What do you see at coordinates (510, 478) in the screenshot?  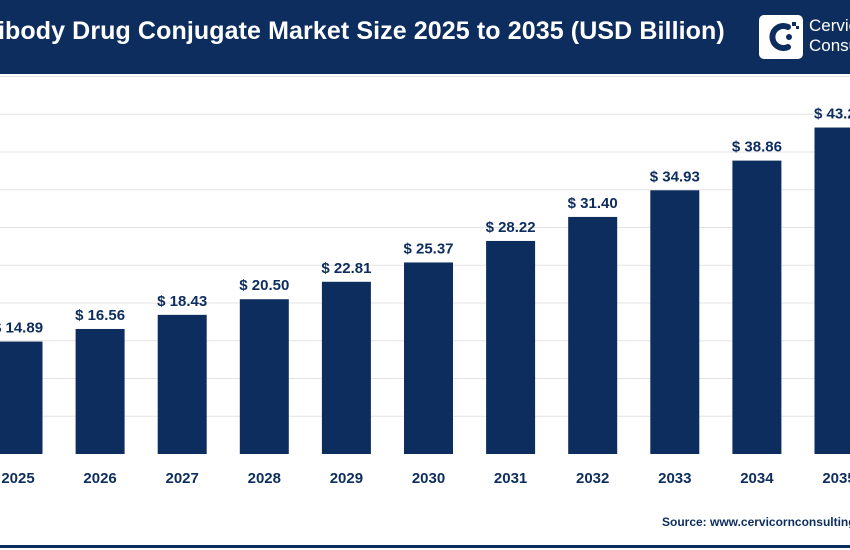 I see `x-tick-2031: 2031` at bounding box center [510, 478].